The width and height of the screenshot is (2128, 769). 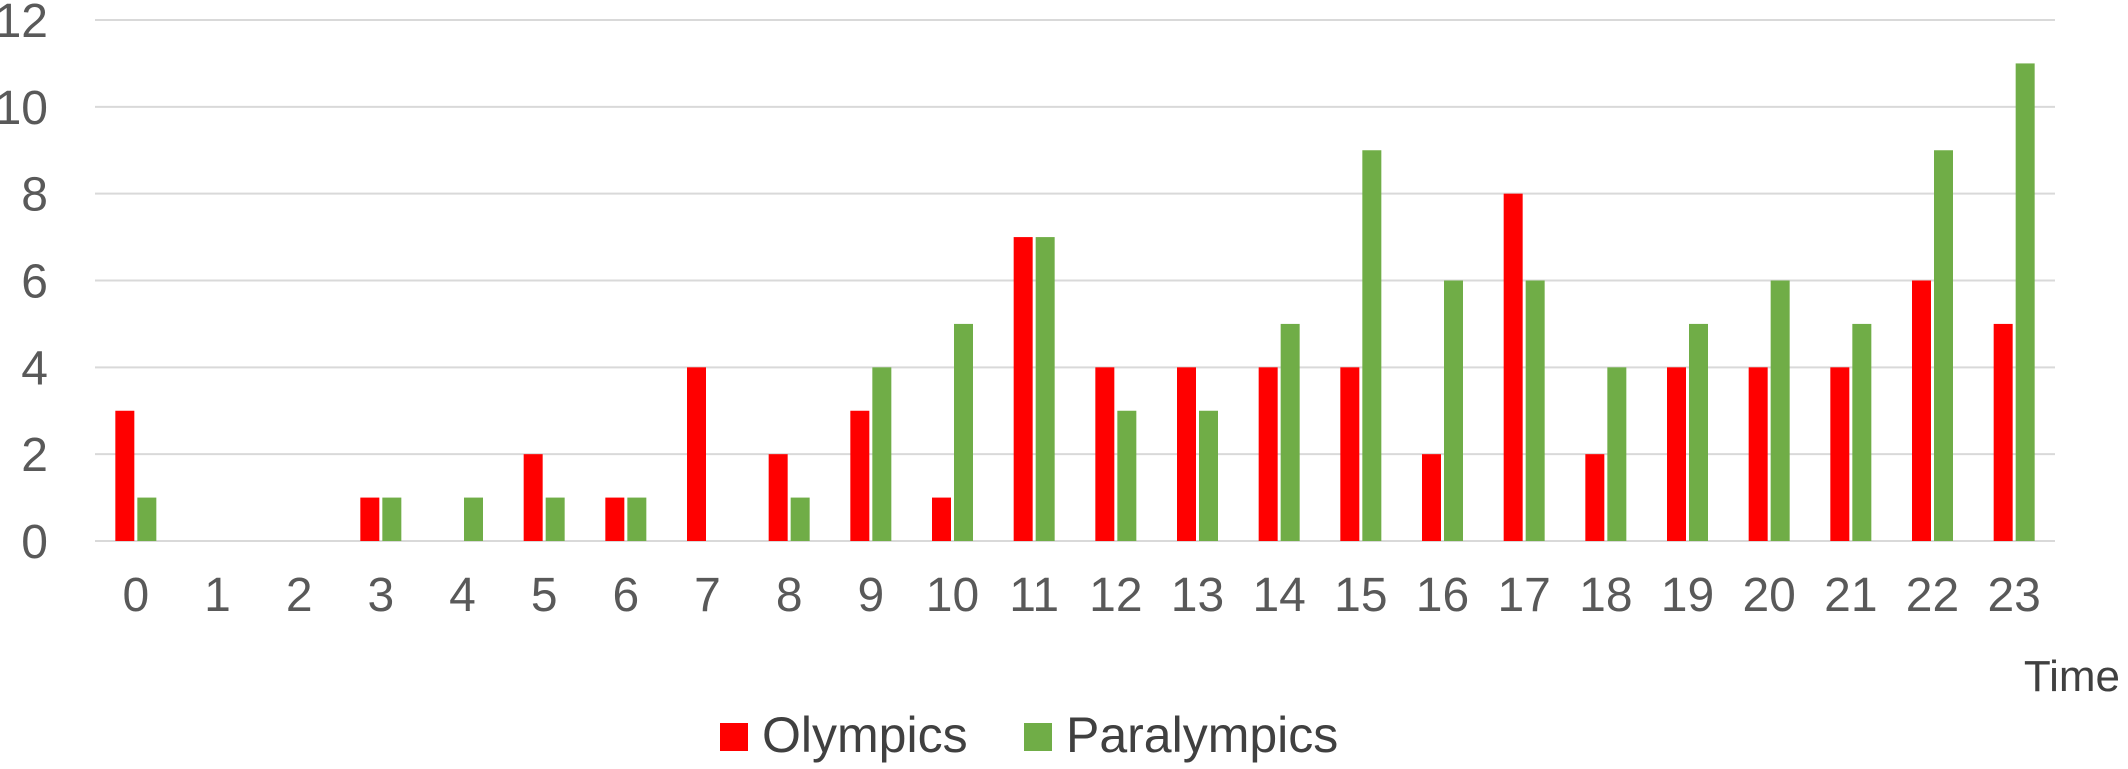 What do you see at coordinates (789, 595) in the screenshot?
I see `x-tick-label: 8` at bounding box center [789, 595].